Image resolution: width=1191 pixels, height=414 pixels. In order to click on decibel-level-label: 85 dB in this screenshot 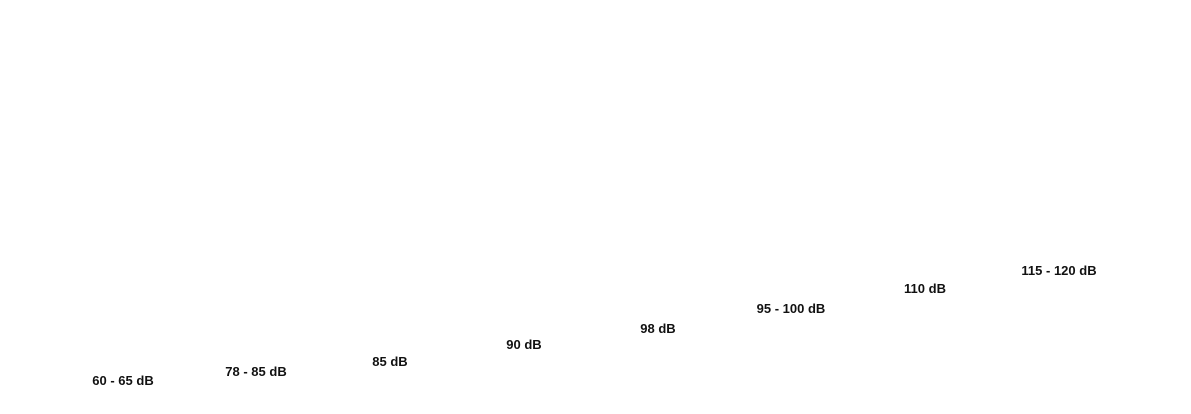, I will do `click(390, 361)`.